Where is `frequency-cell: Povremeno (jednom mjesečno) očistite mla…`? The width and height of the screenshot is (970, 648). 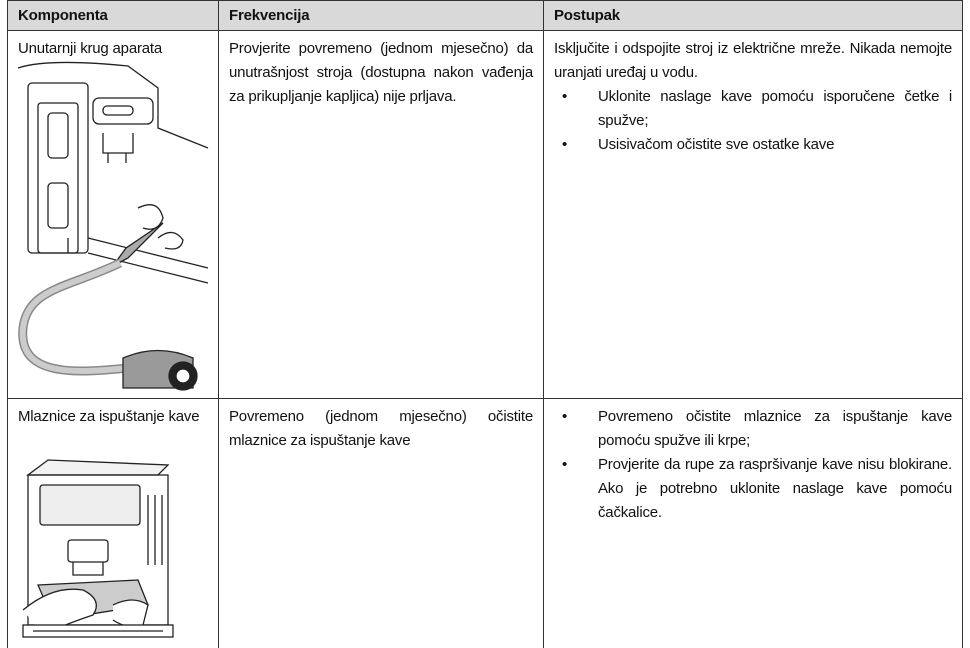
frequency-cell: Povremeno (jednom mjesečno) očistite mla… is located at coordinates (380, 523).